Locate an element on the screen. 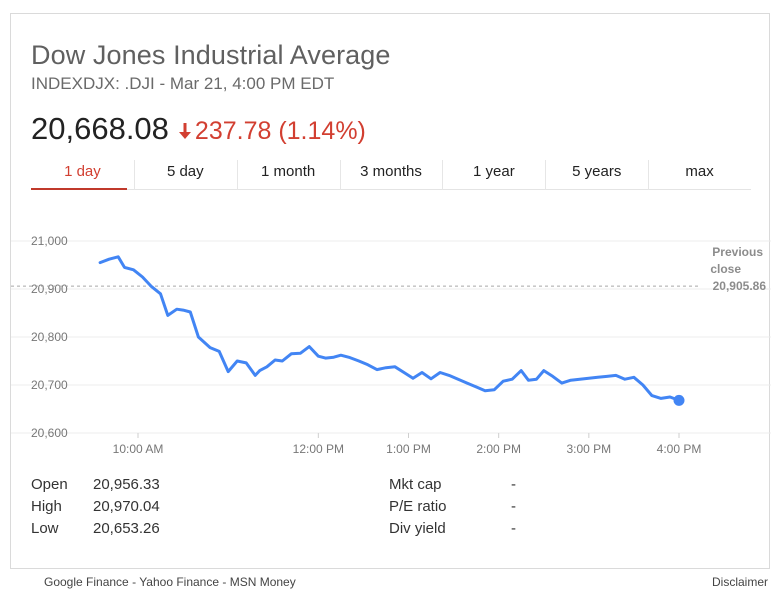 This screenshot has height=598, width=782. disclaimer-link: Disclaimer is located at coordinates (739, 582).